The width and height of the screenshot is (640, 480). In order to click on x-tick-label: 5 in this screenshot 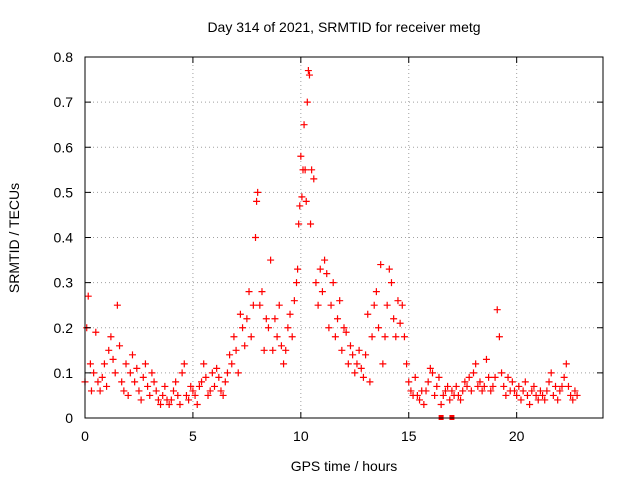, I will do `click(193, 436)`.